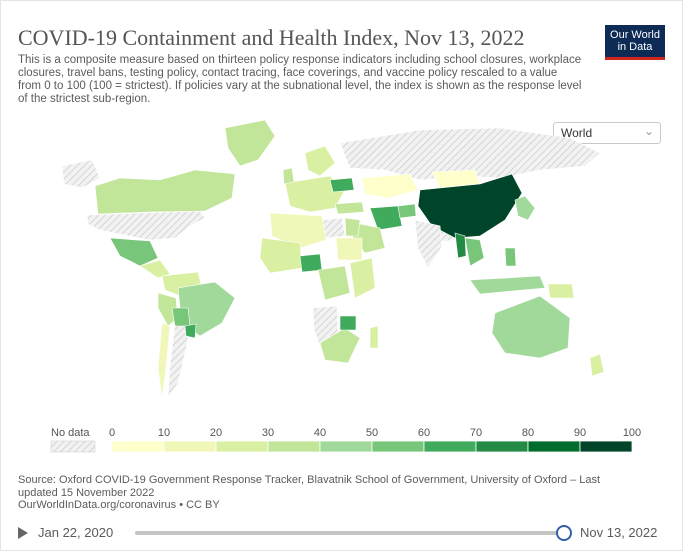 The image size is (683, 551). Describe the element at coordinates (597, 365) in the screenshot. I see `region-nz` at that location.